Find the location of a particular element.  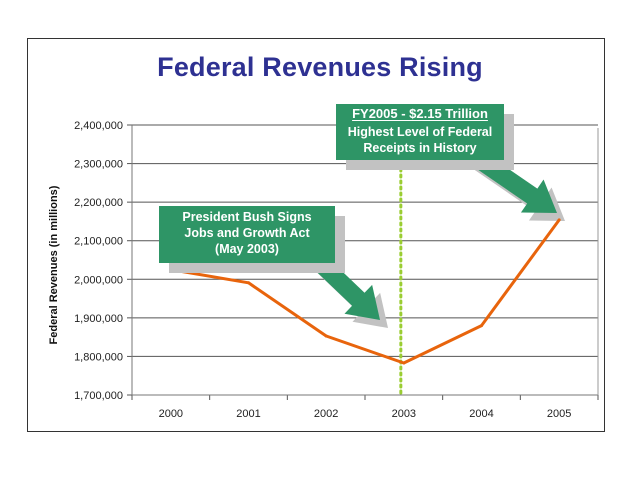

arrow-jobs-act is located at coordinates (342, 284).